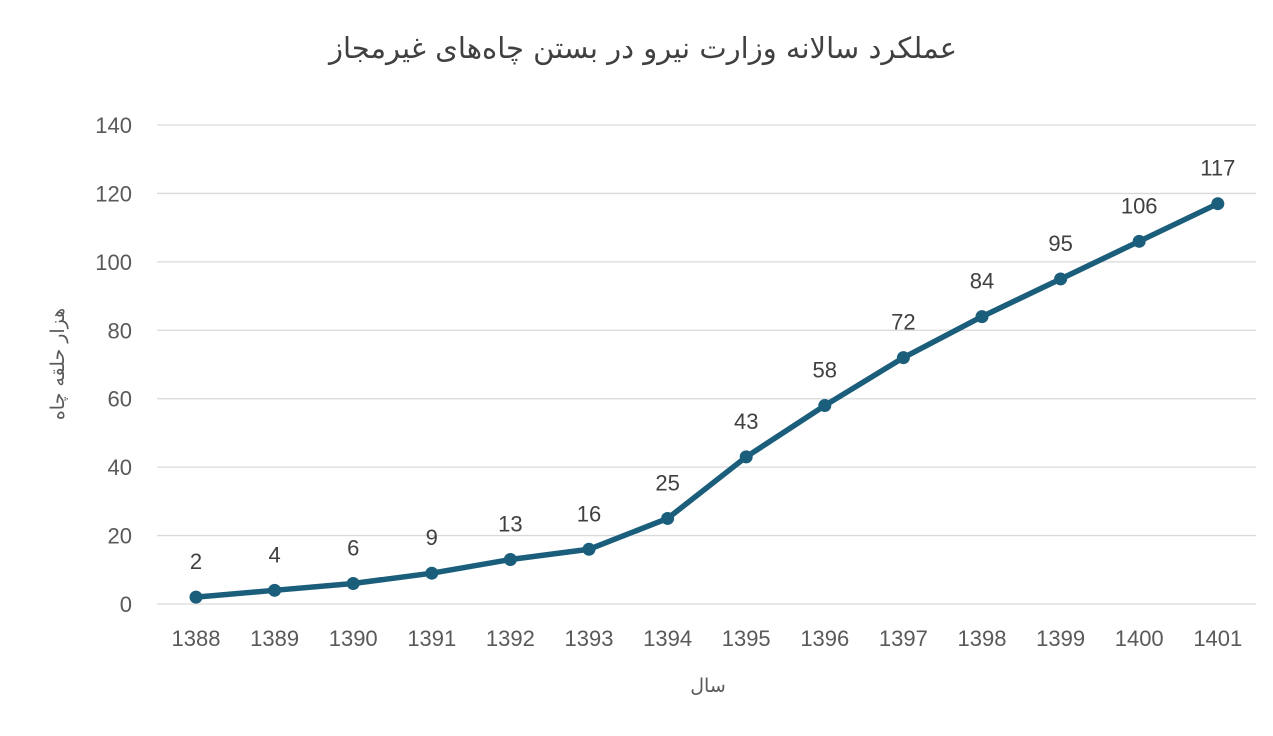 The width and height of the screenshot is (1273, 736). Describe the element at coordinates (1217, 168) in the screenshot. I see `data-label: 117` at that location.